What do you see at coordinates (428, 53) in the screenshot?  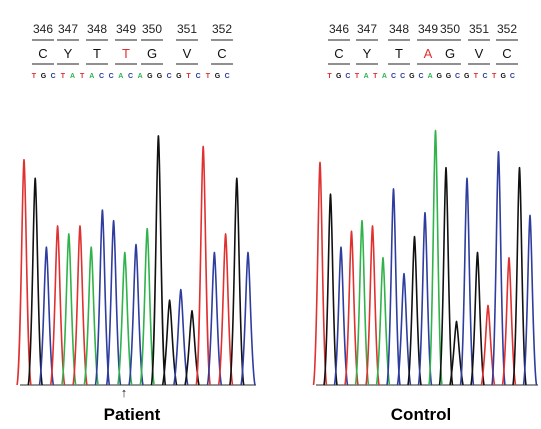 I see `mutated-amino-acid: A` at bounding box center [428, 53].